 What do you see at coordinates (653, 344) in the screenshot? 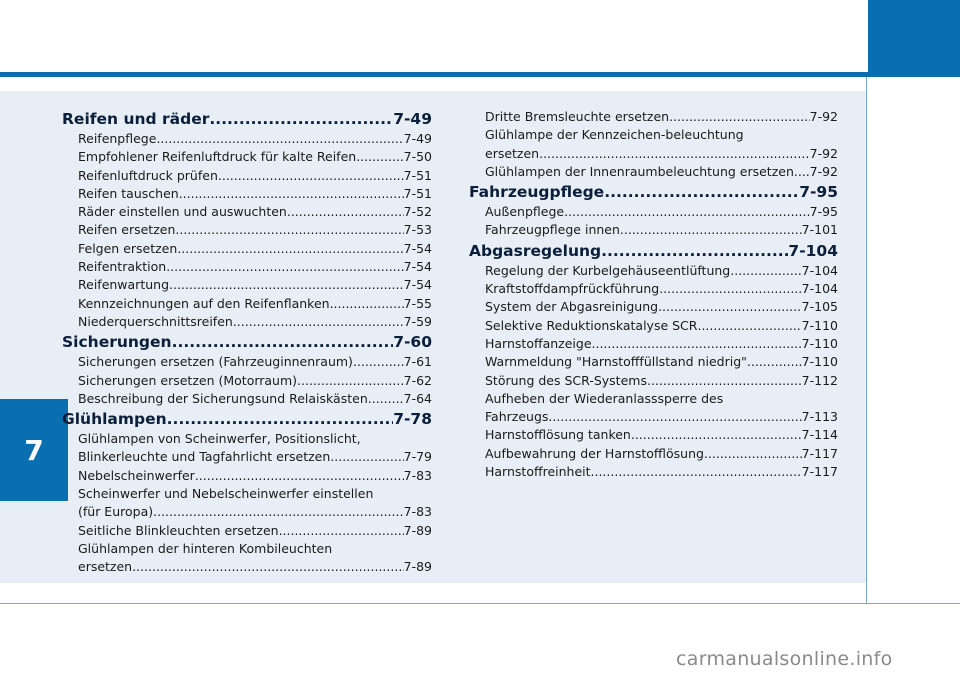
I see `toc-entry: Harnstoffanzeige 7-110` at bounding box center [653, 344].